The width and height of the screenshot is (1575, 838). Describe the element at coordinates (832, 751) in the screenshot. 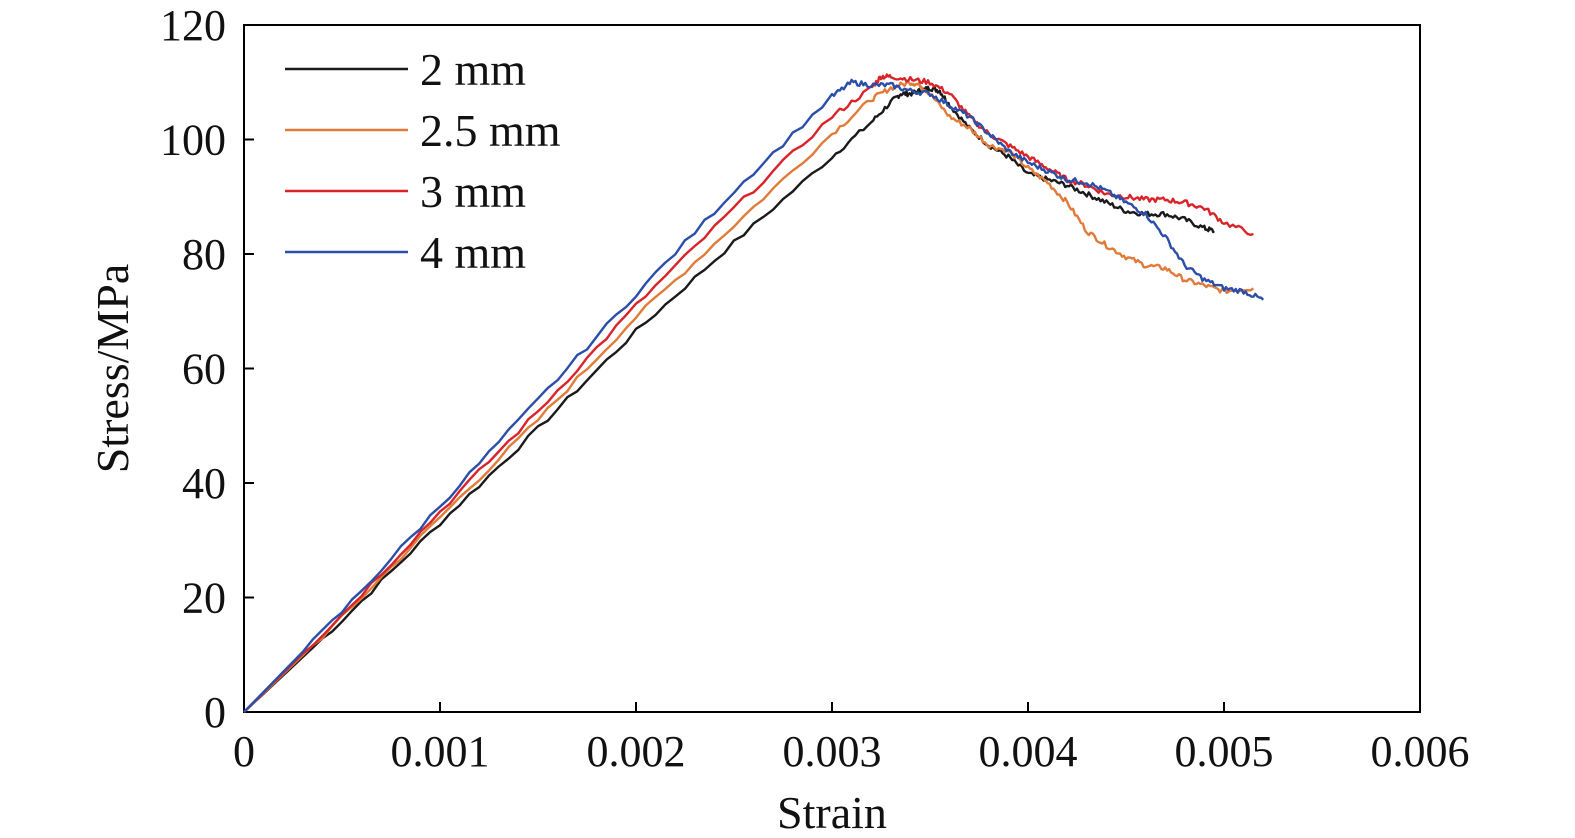

I see `x-tick-label: 0.003` at that location.